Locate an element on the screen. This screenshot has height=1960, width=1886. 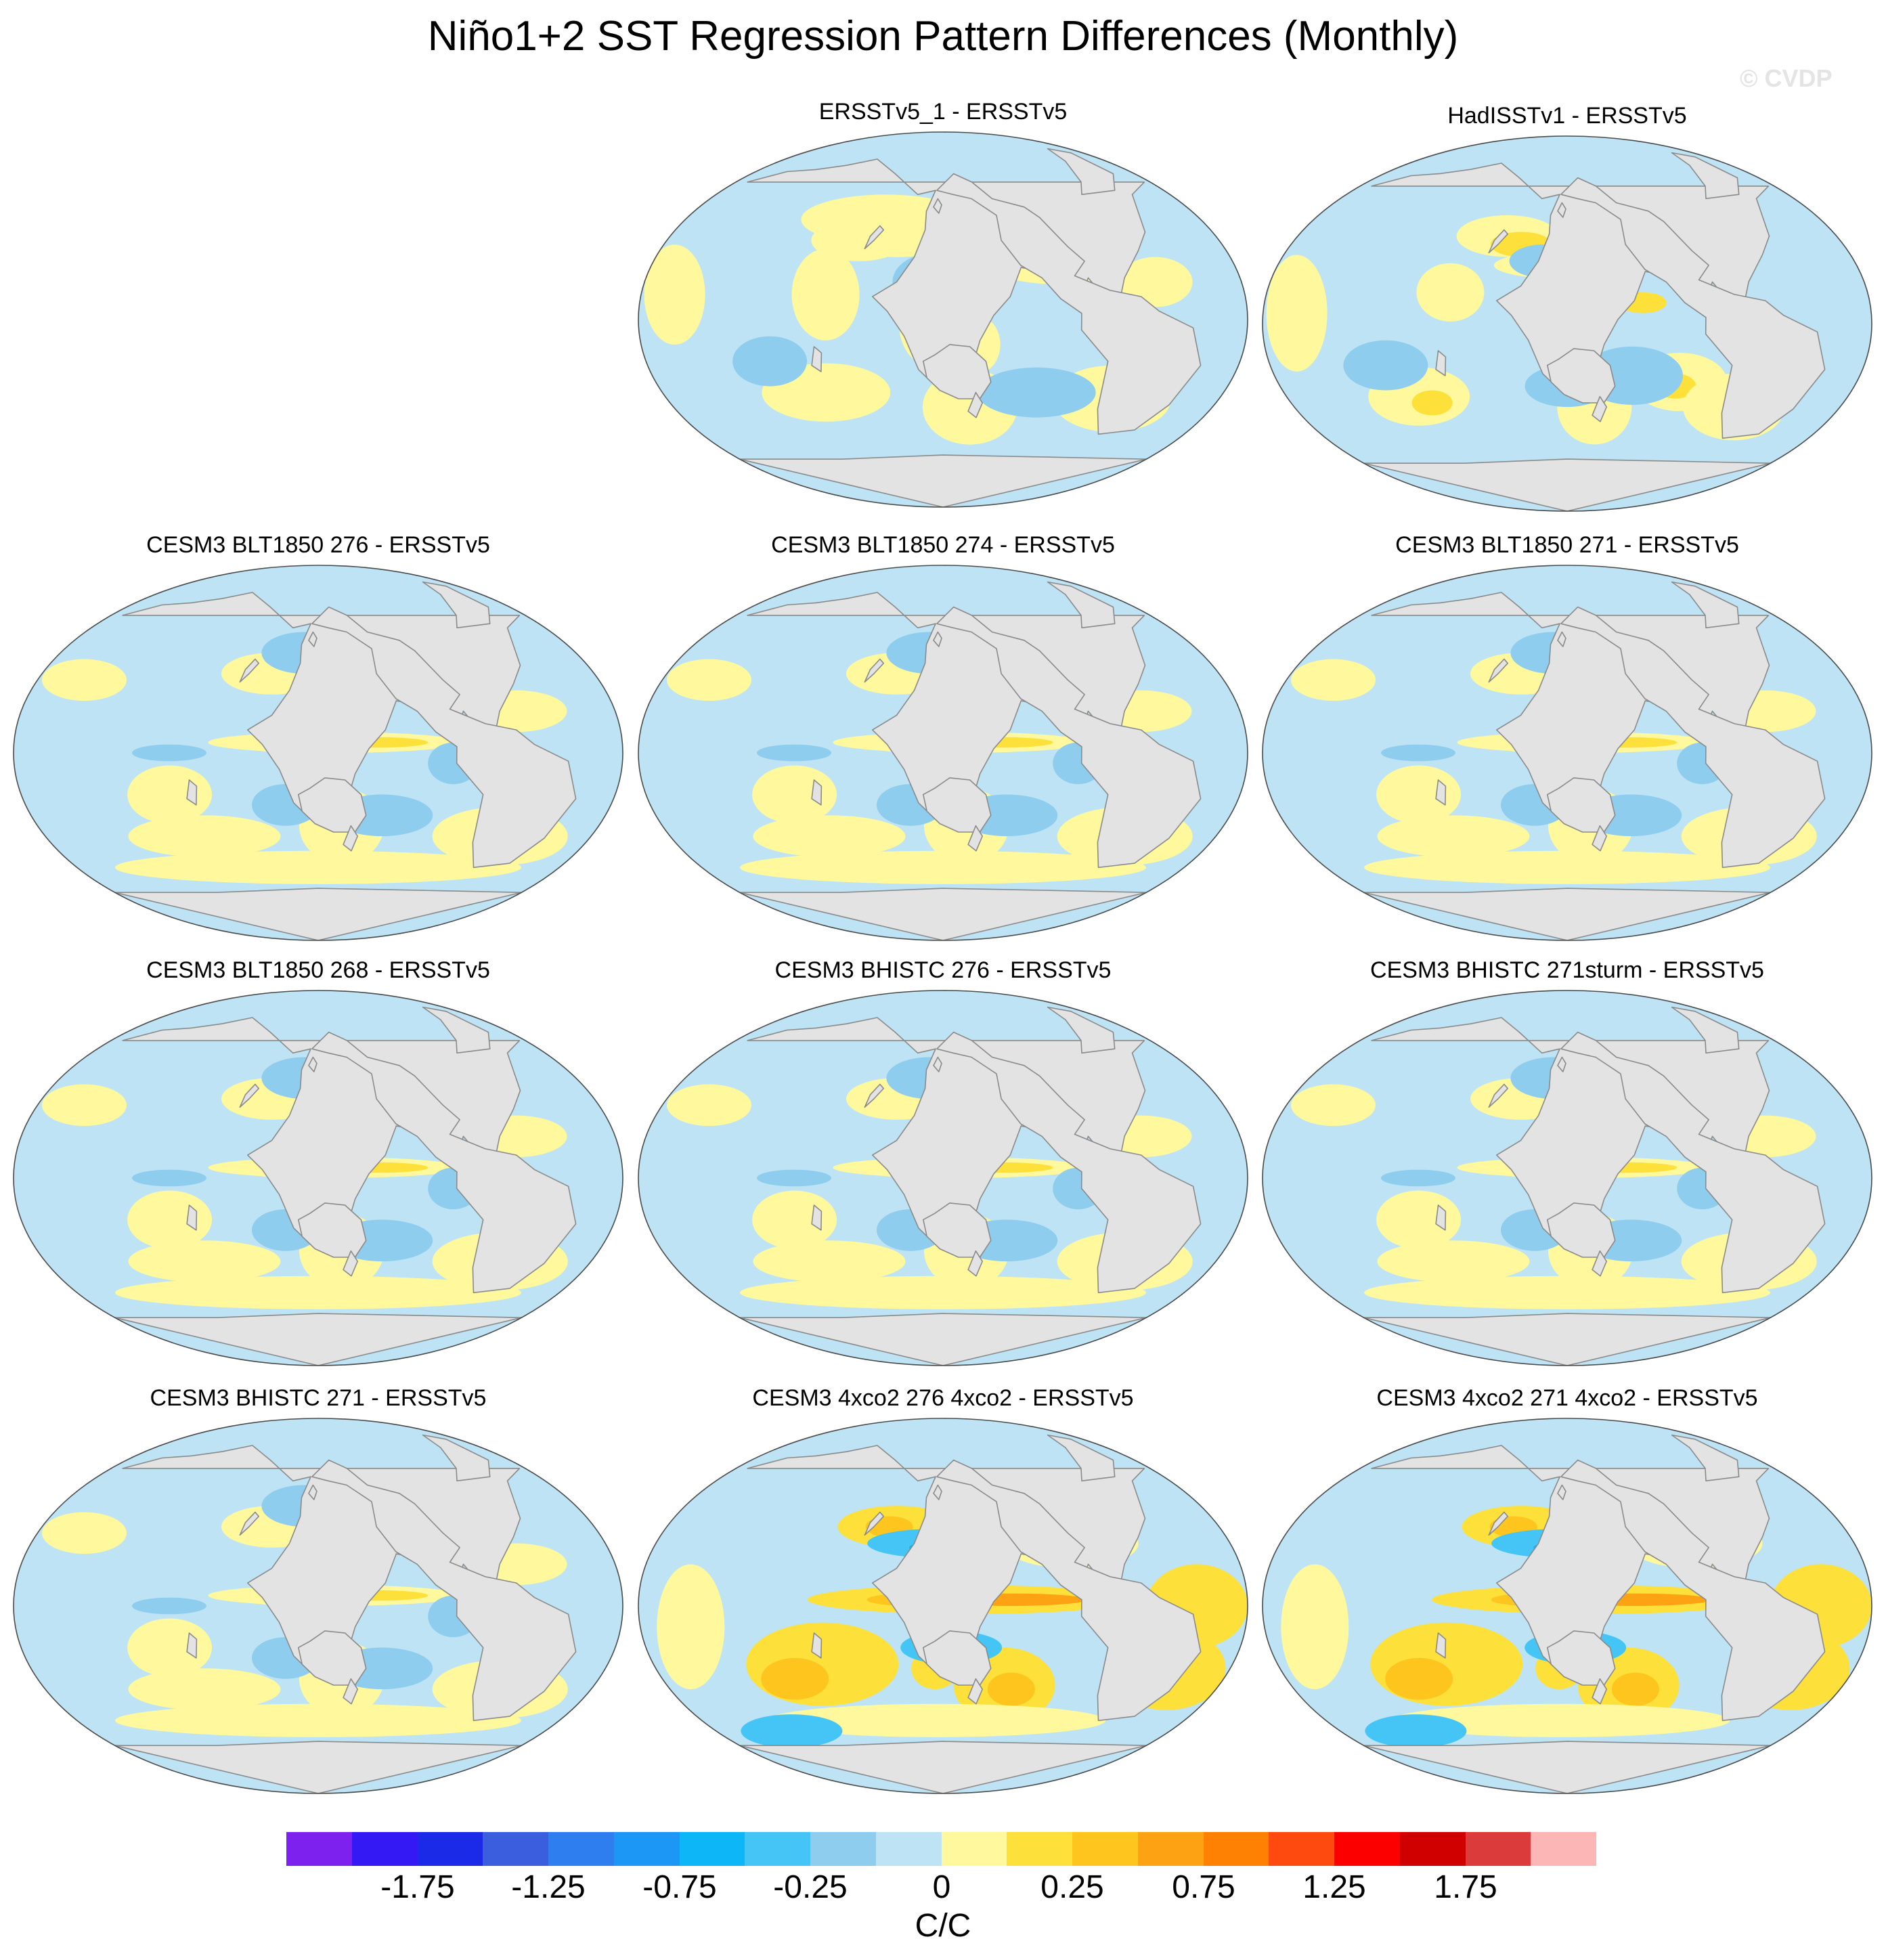
colorbar-tick-label: -0.25 is located at coordinates (810, 1887).